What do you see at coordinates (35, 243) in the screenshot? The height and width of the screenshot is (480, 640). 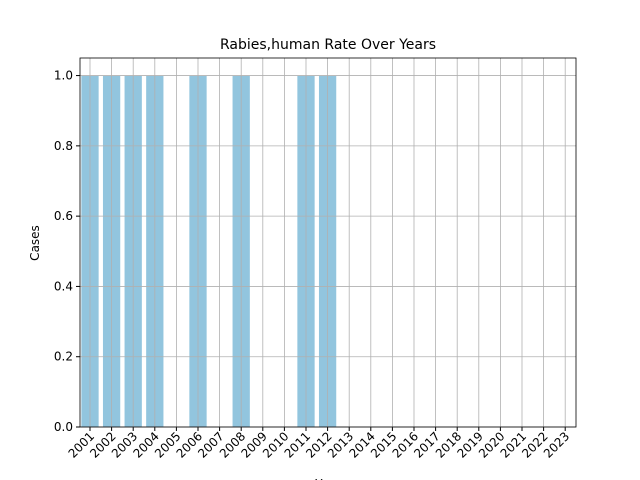 I see `y-axis-label: Cases` at bounding box center [35, 243].